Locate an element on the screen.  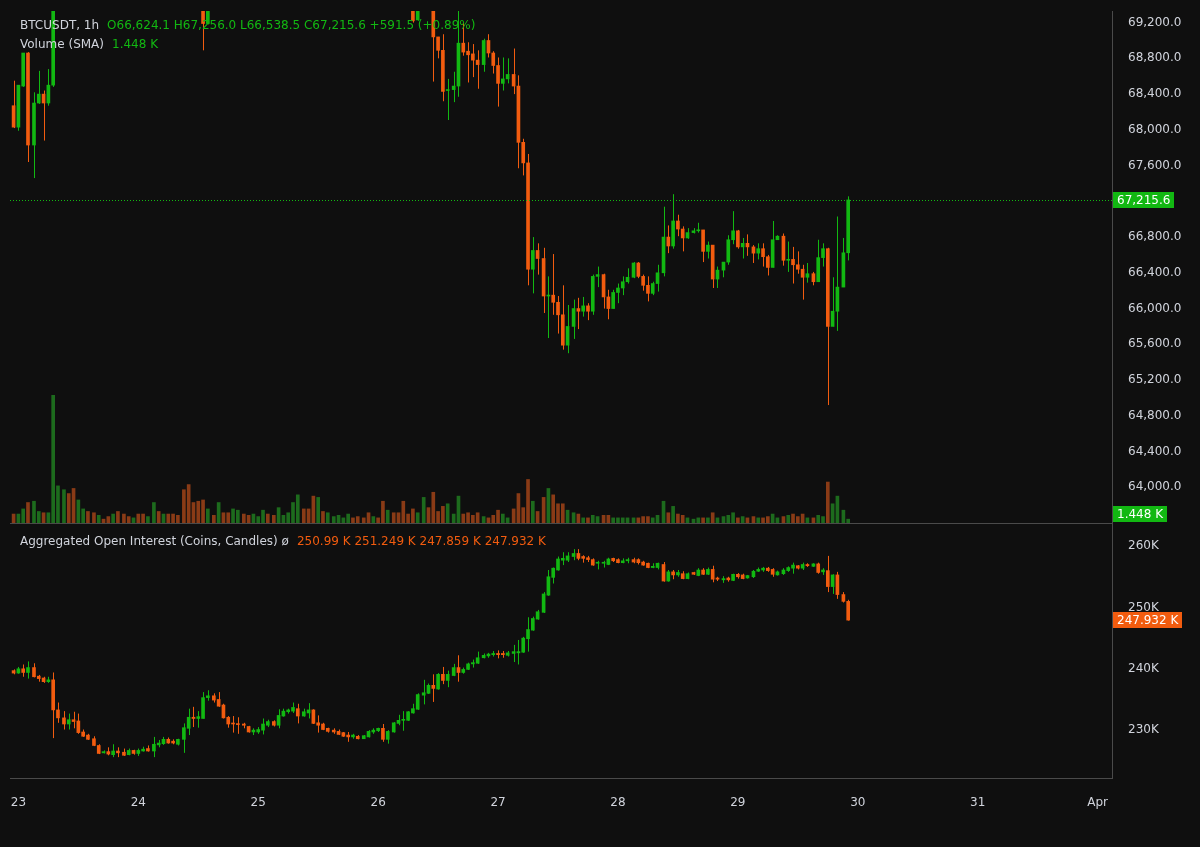
x-tick-label: 28 is located at coordinates (618, 802).